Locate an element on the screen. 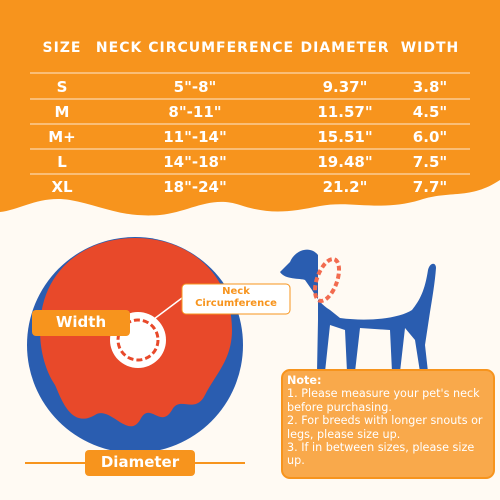  table-cell: 7.7" is located at coordinates (430, 187).